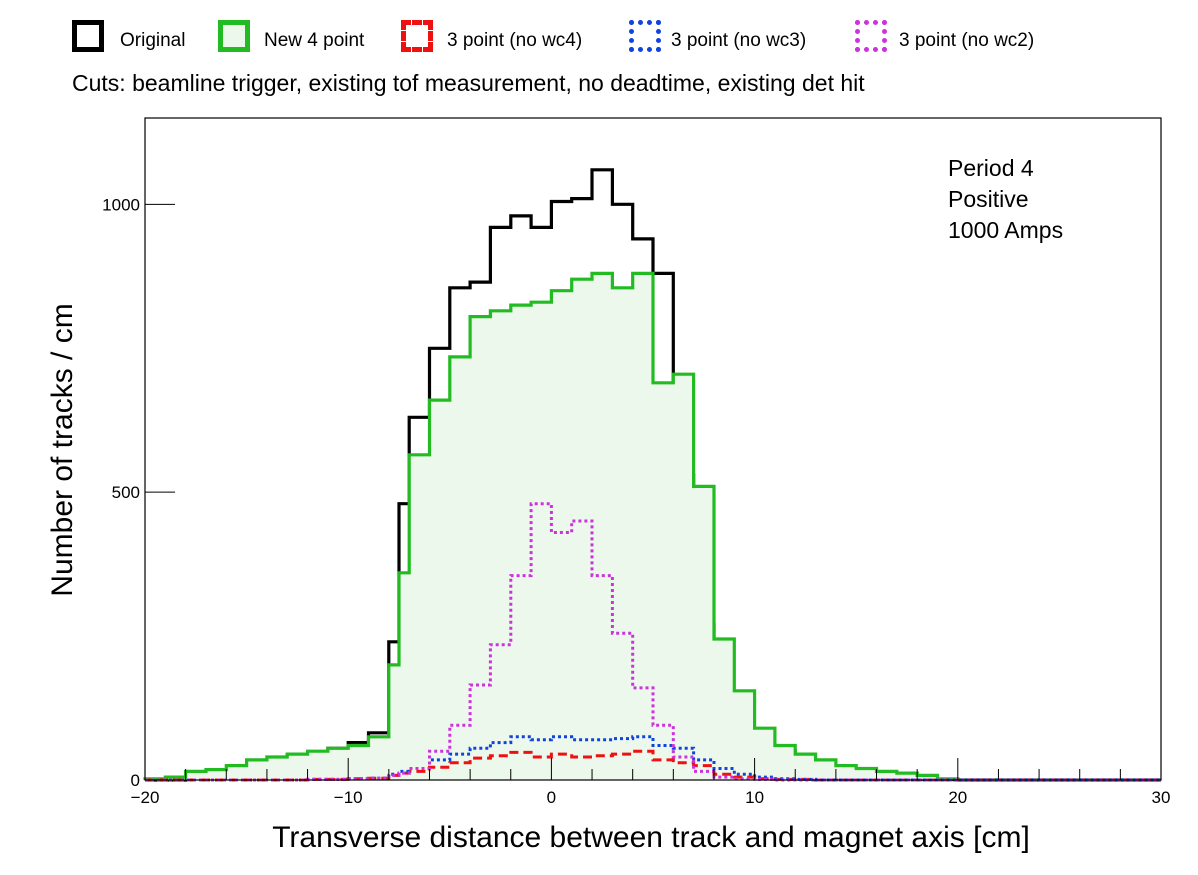 This screenshot has width=1198, height=875. Describe the element at coordinates (991, 168) in the screenshot. I see `annotation-period: Period 4` at that location.